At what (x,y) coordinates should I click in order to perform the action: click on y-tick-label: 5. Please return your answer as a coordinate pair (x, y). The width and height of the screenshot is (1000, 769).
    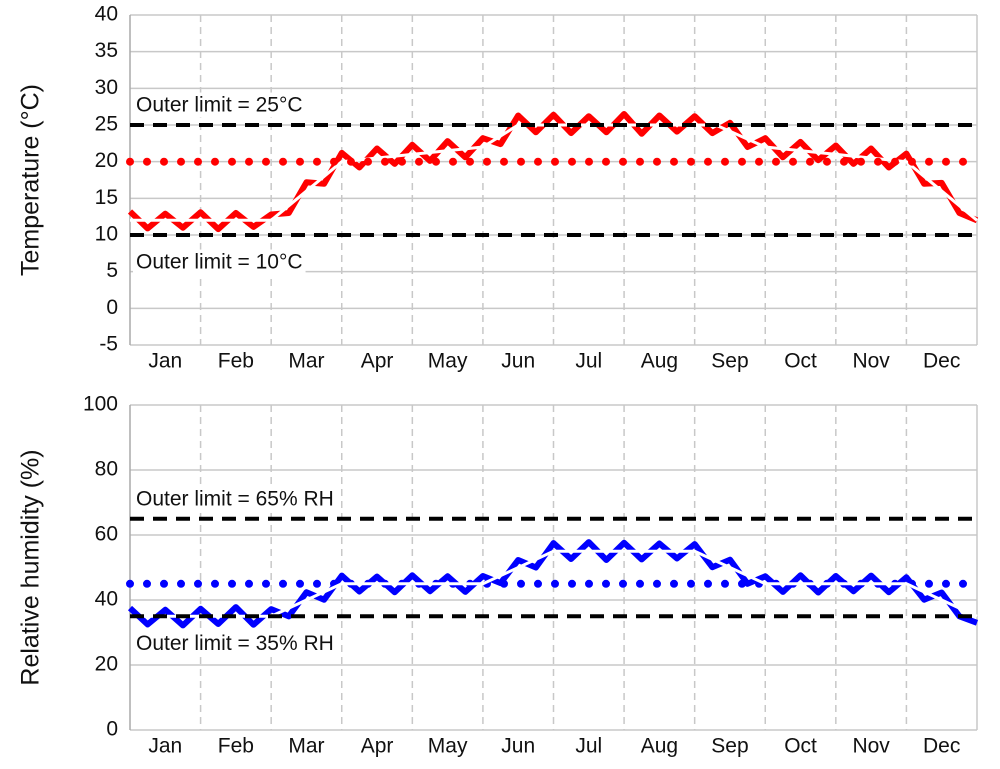
    Looking at the image, I should click on (112, 270).